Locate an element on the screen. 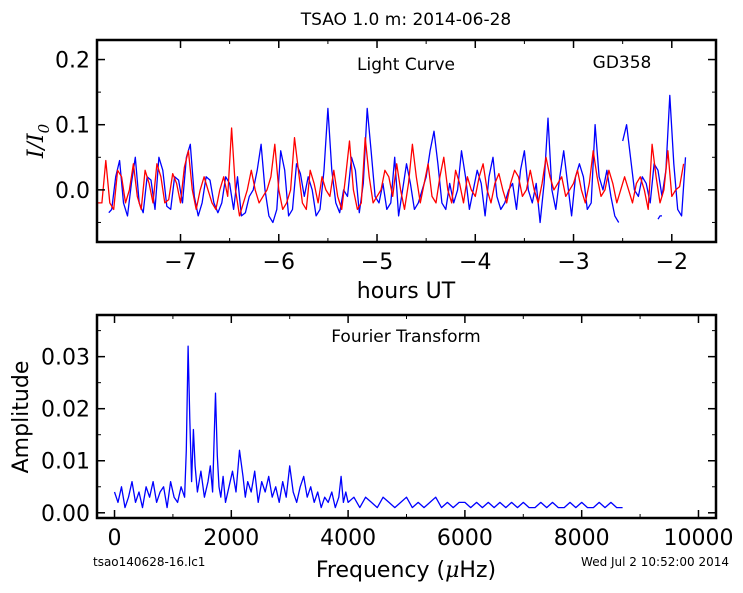  light-curve-ylabel-main: I/I is located at coordinates (36, 145).